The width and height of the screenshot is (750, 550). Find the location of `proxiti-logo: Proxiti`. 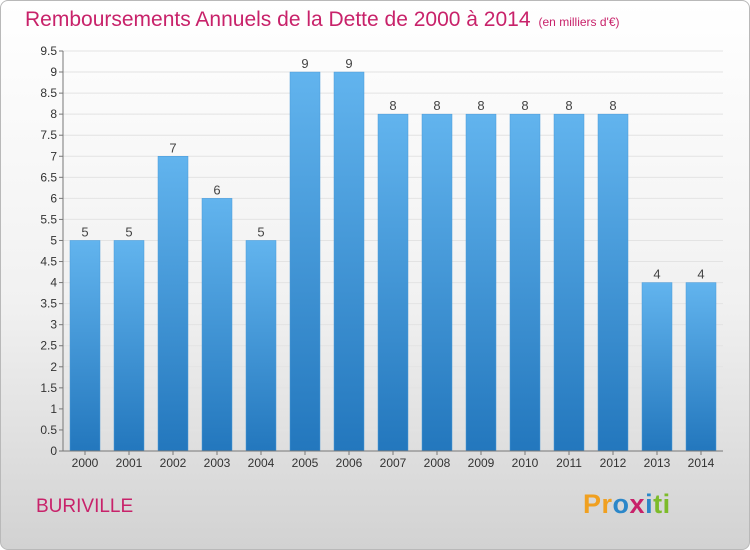

proxiti-logo: Proxiti is located at coordinates (627, 504).